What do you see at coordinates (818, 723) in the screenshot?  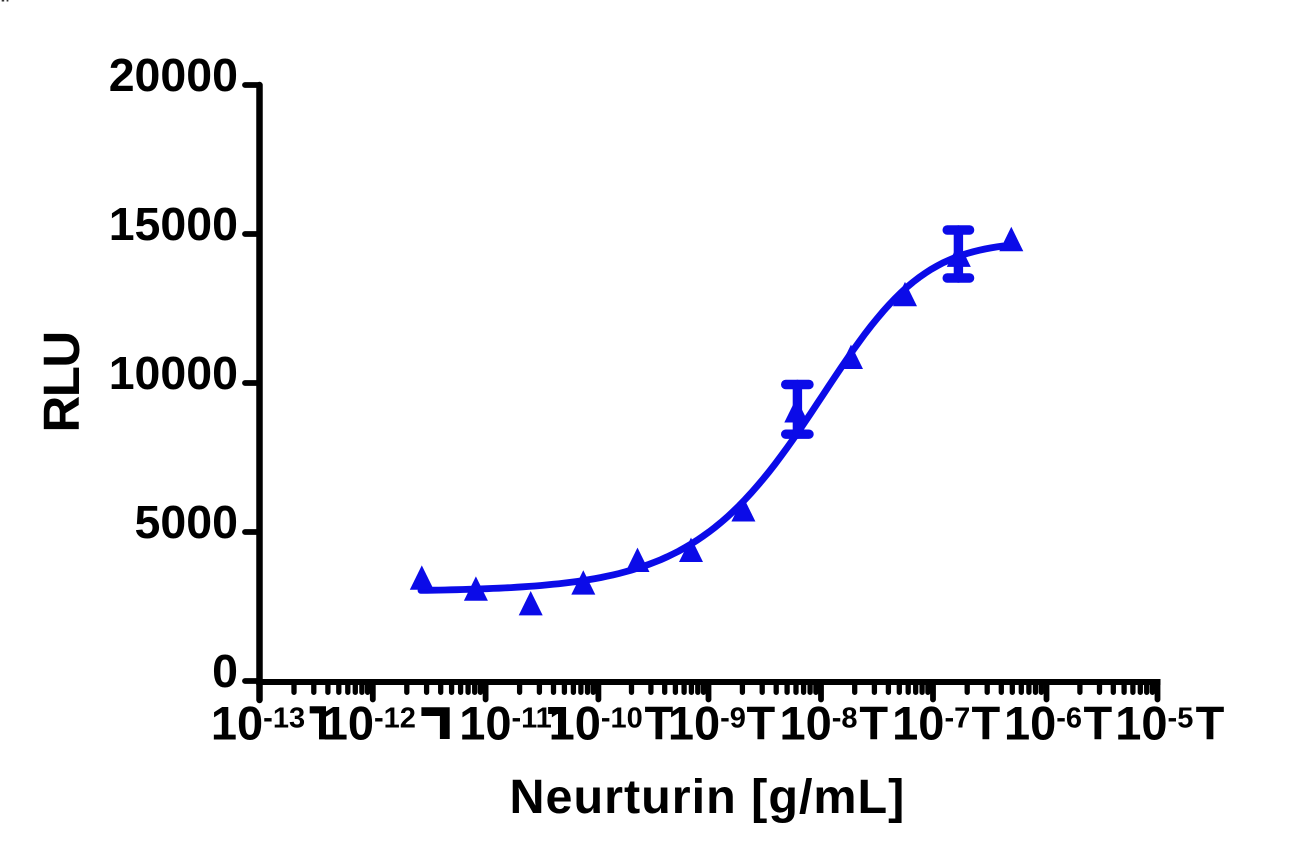 I see `svg-text: 10⁻⁸` at bounding box center [818, 723].